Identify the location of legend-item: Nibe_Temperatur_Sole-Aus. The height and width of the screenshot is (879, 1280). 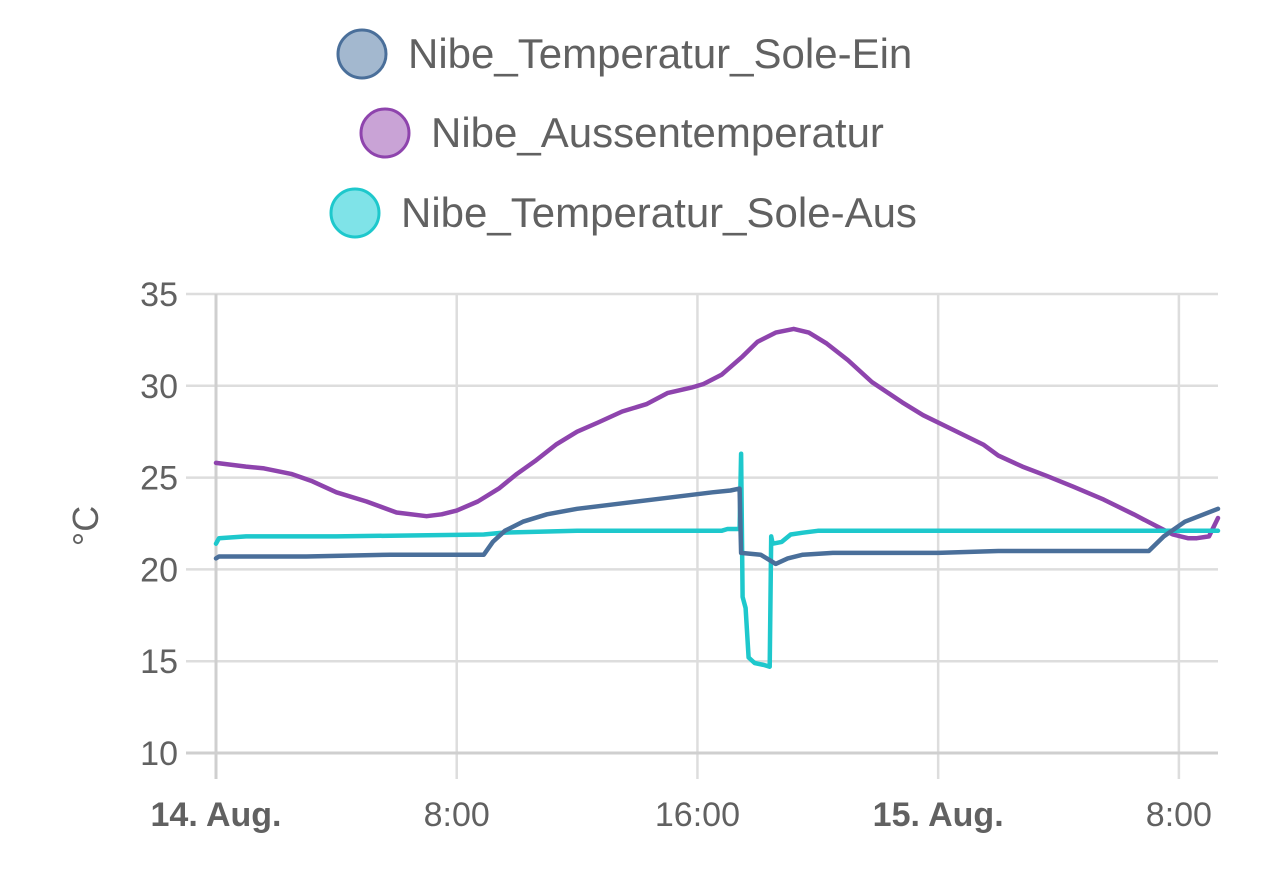
(623, 213).